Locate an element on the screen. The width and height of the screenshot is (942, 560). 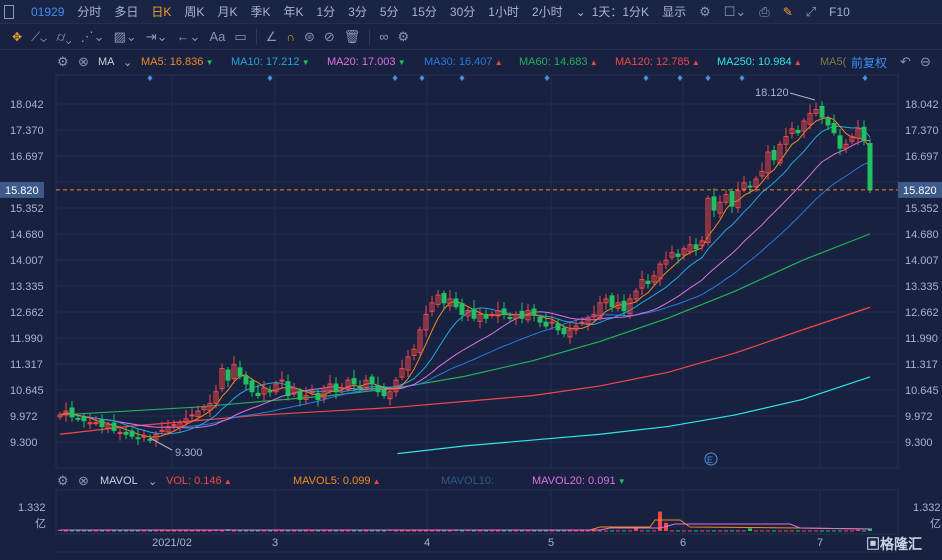
camera-icon: ⎙ is located at coordinates (764, 11).